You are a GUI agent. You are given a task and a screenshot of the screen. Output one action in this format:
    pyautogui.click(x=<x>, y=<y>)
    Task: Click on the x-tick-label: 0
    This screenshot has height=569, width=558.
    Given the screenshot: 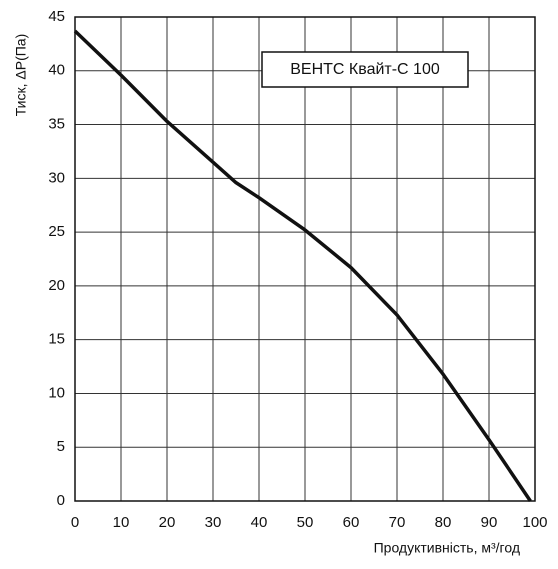 What is the action you would take?
    pyautogui.click(x=75, y=522)
    